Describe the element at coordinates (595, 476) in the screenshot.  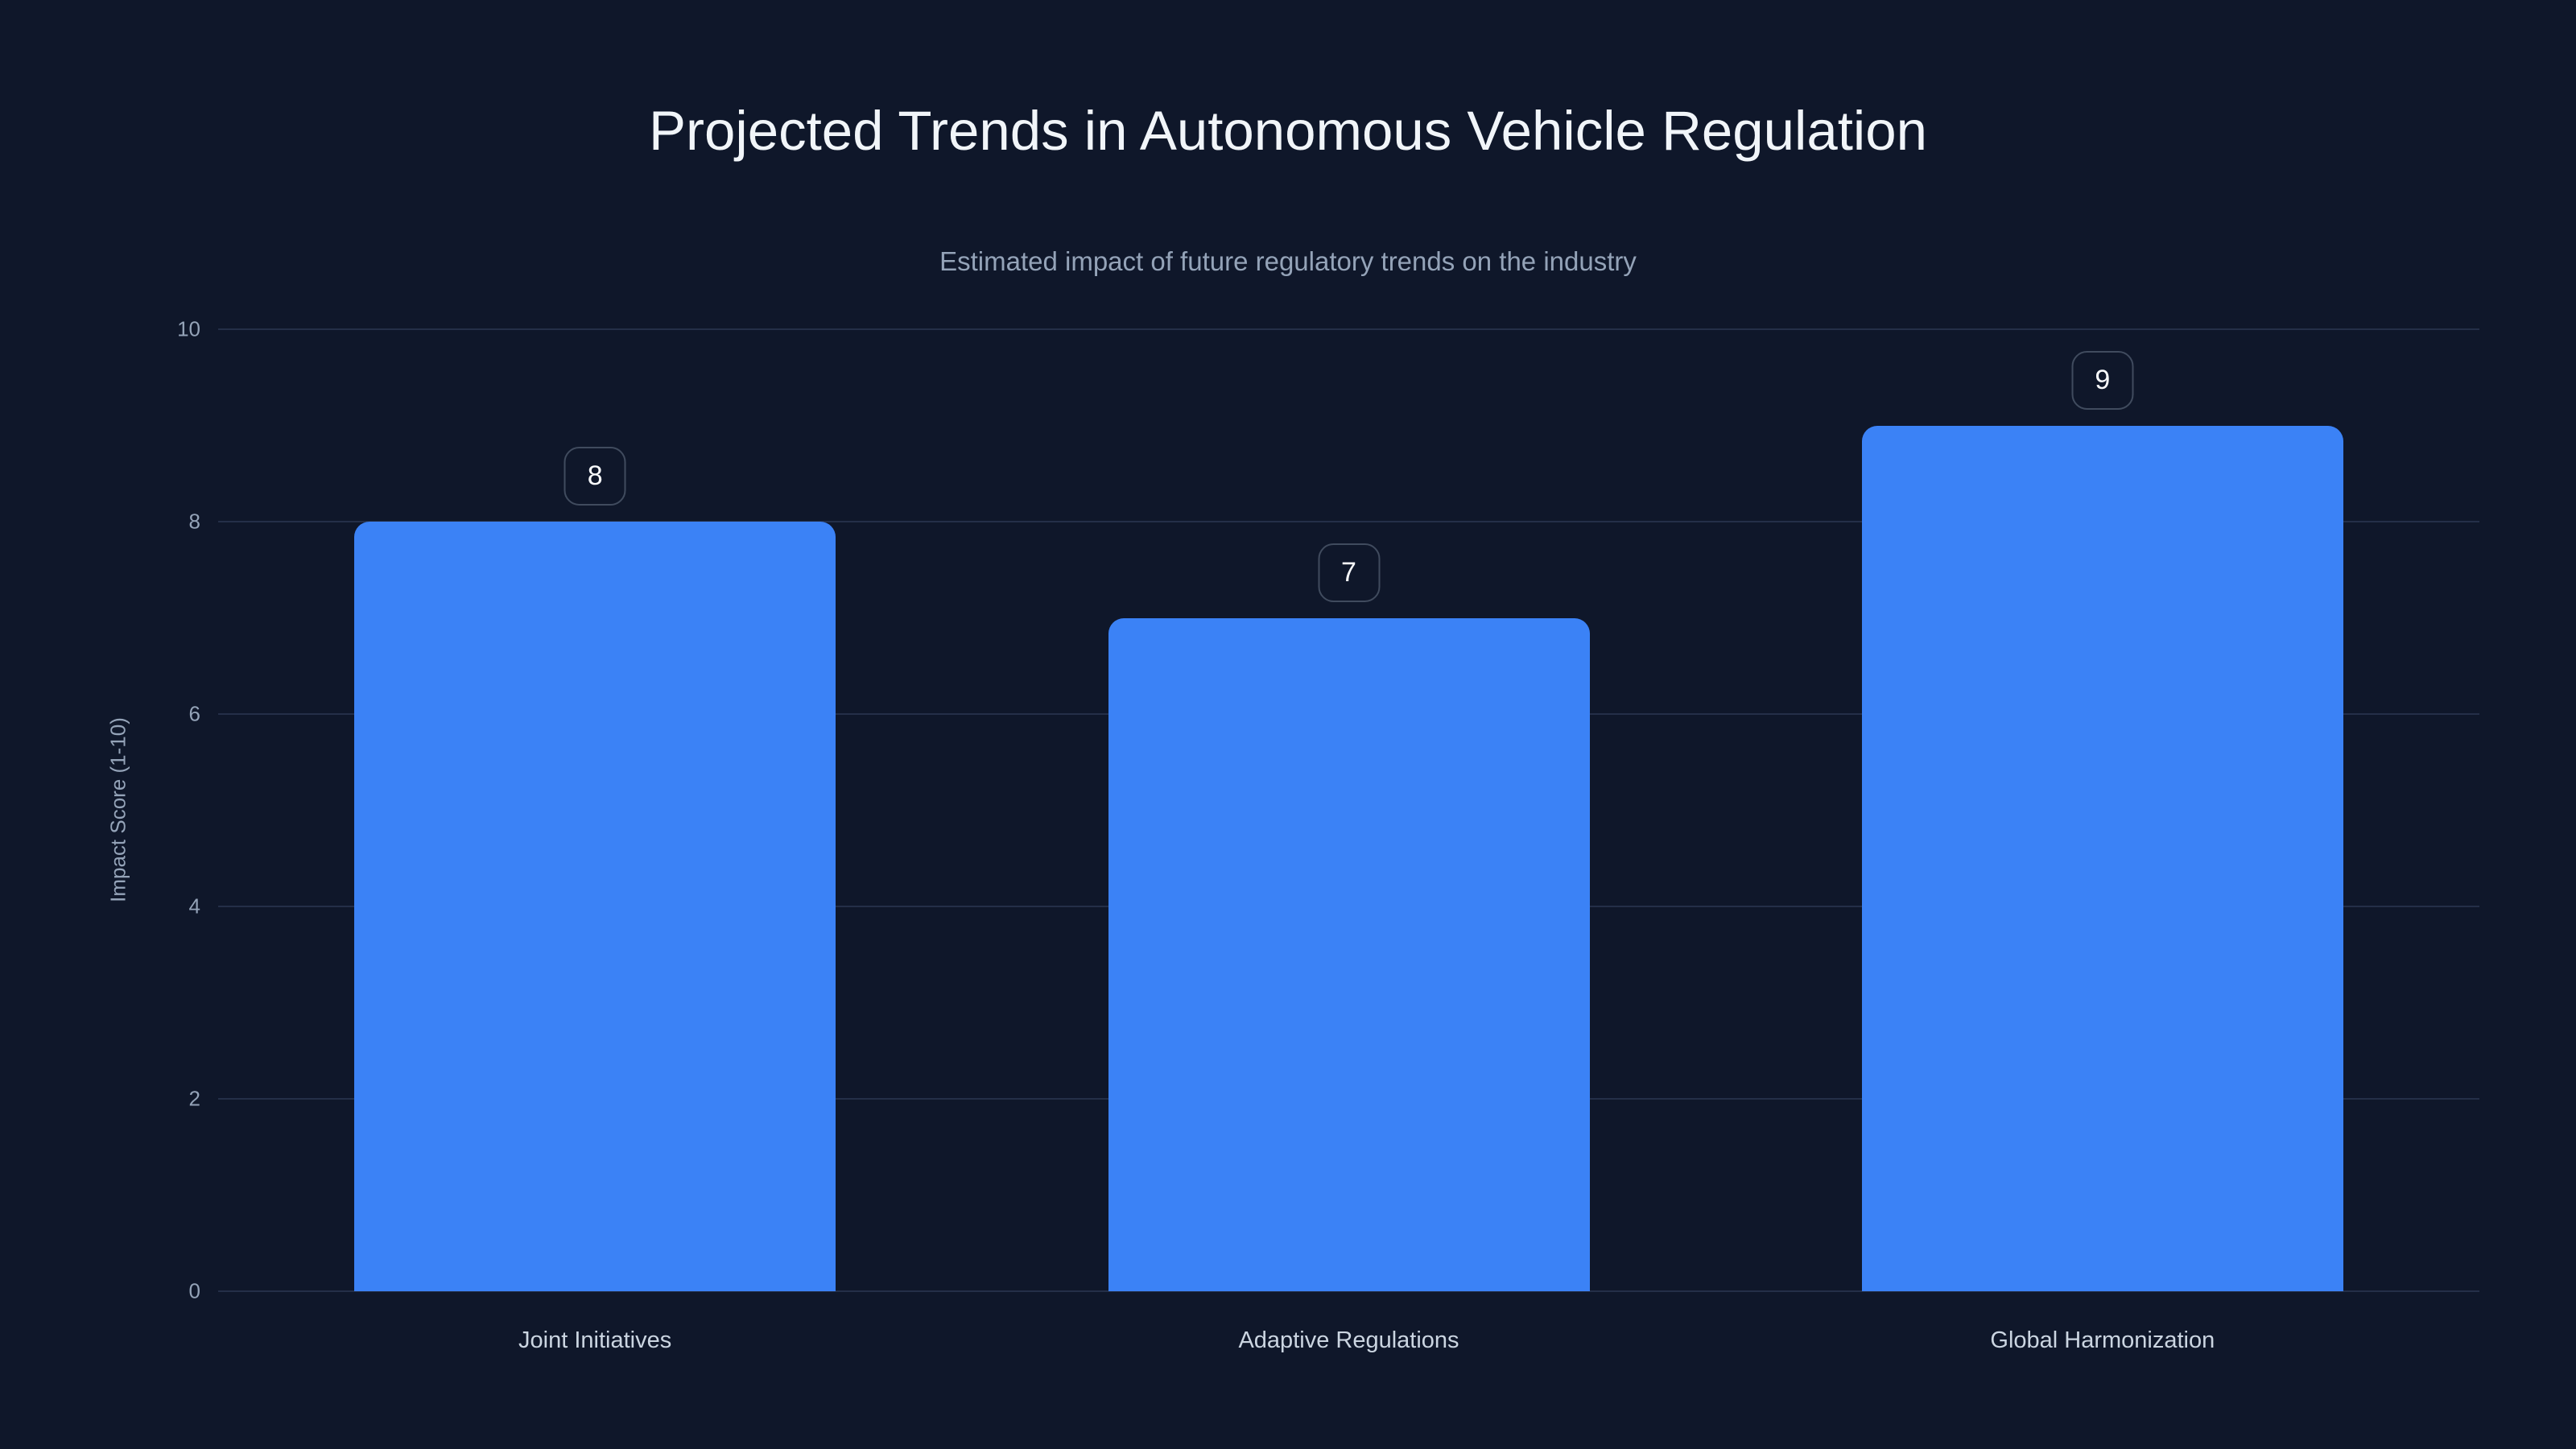
I see `value-badge-0: 8` at that location.